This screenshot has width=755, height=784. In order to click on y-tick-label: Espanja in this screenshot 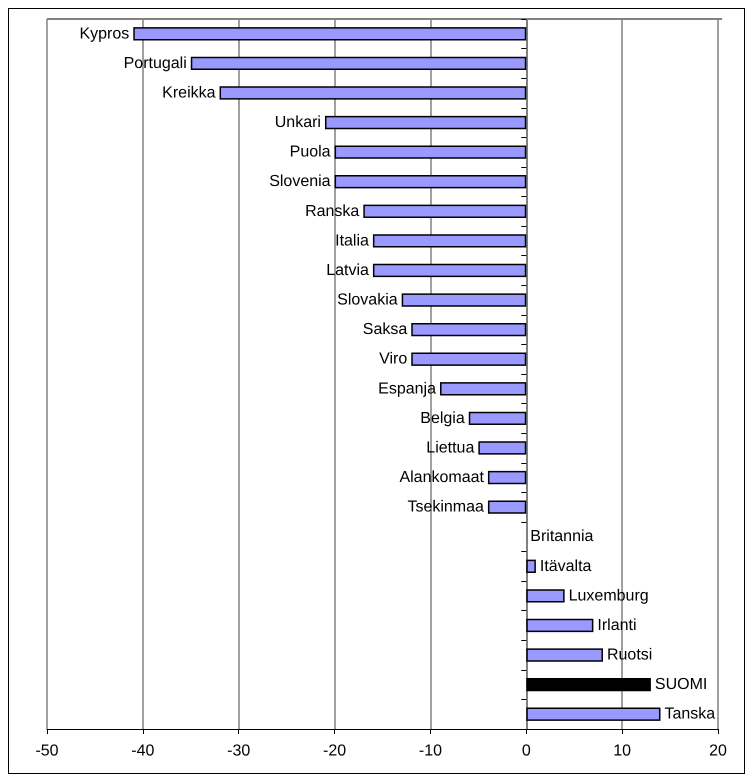, I will do `click(407, 389)`.